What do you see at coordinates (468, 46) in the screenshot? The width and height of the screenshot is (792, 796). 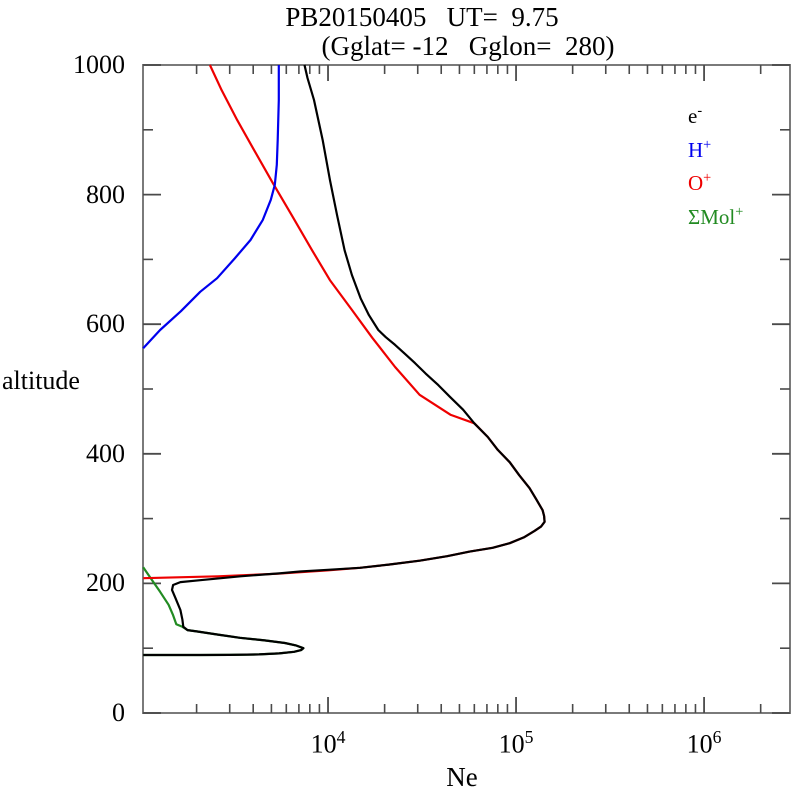 I see `chart-title-line2: (Gglat= -12 Gglon= 280)` at bounding box center [468, 46].